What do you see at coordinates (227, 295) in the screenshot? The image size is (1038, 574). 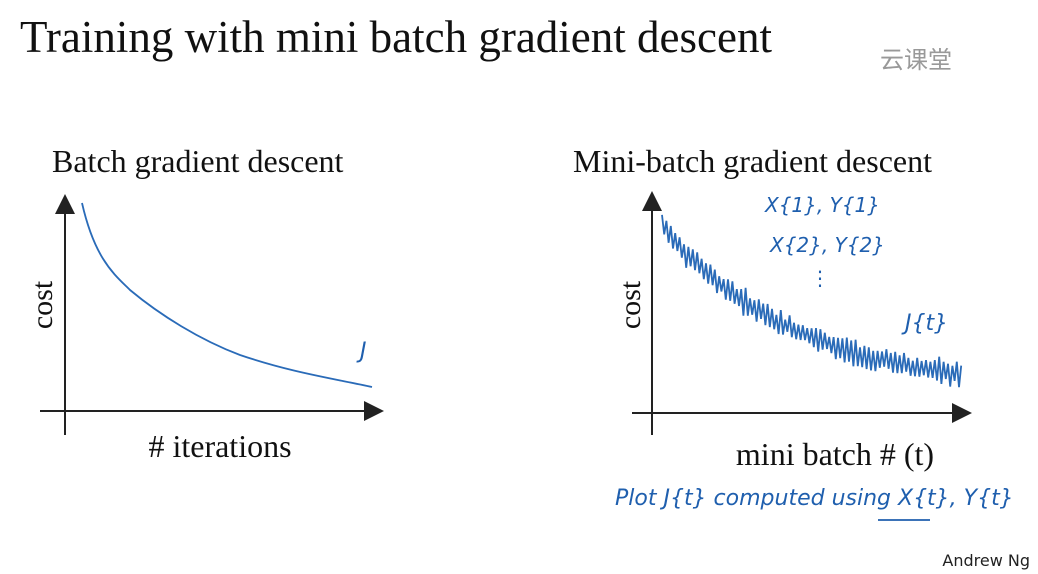 I see `cost-curve` at bounding box center [227, 295].